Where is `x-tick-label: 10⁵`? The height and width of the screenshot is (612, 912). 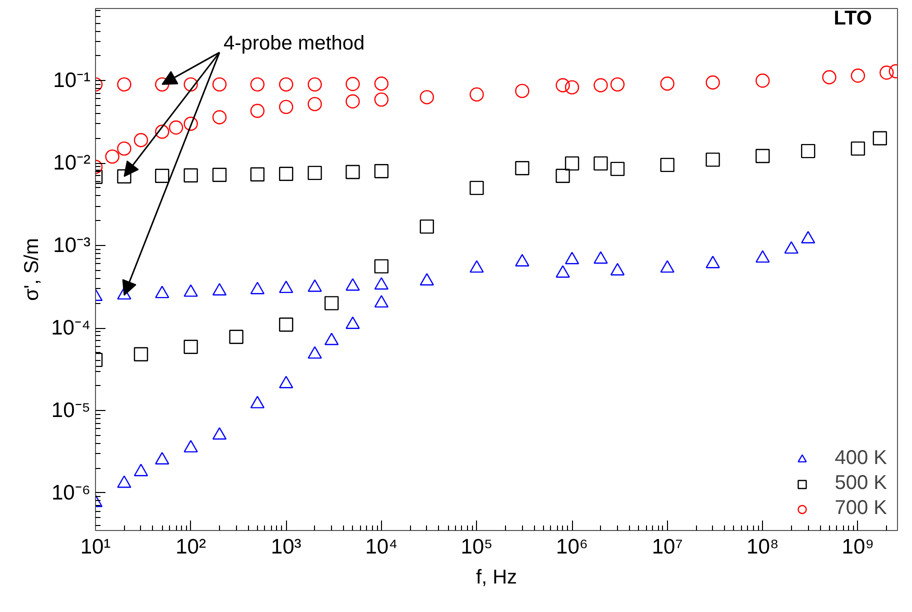 x-tick-label: 10⁵ is located at coordinates (476, 547).